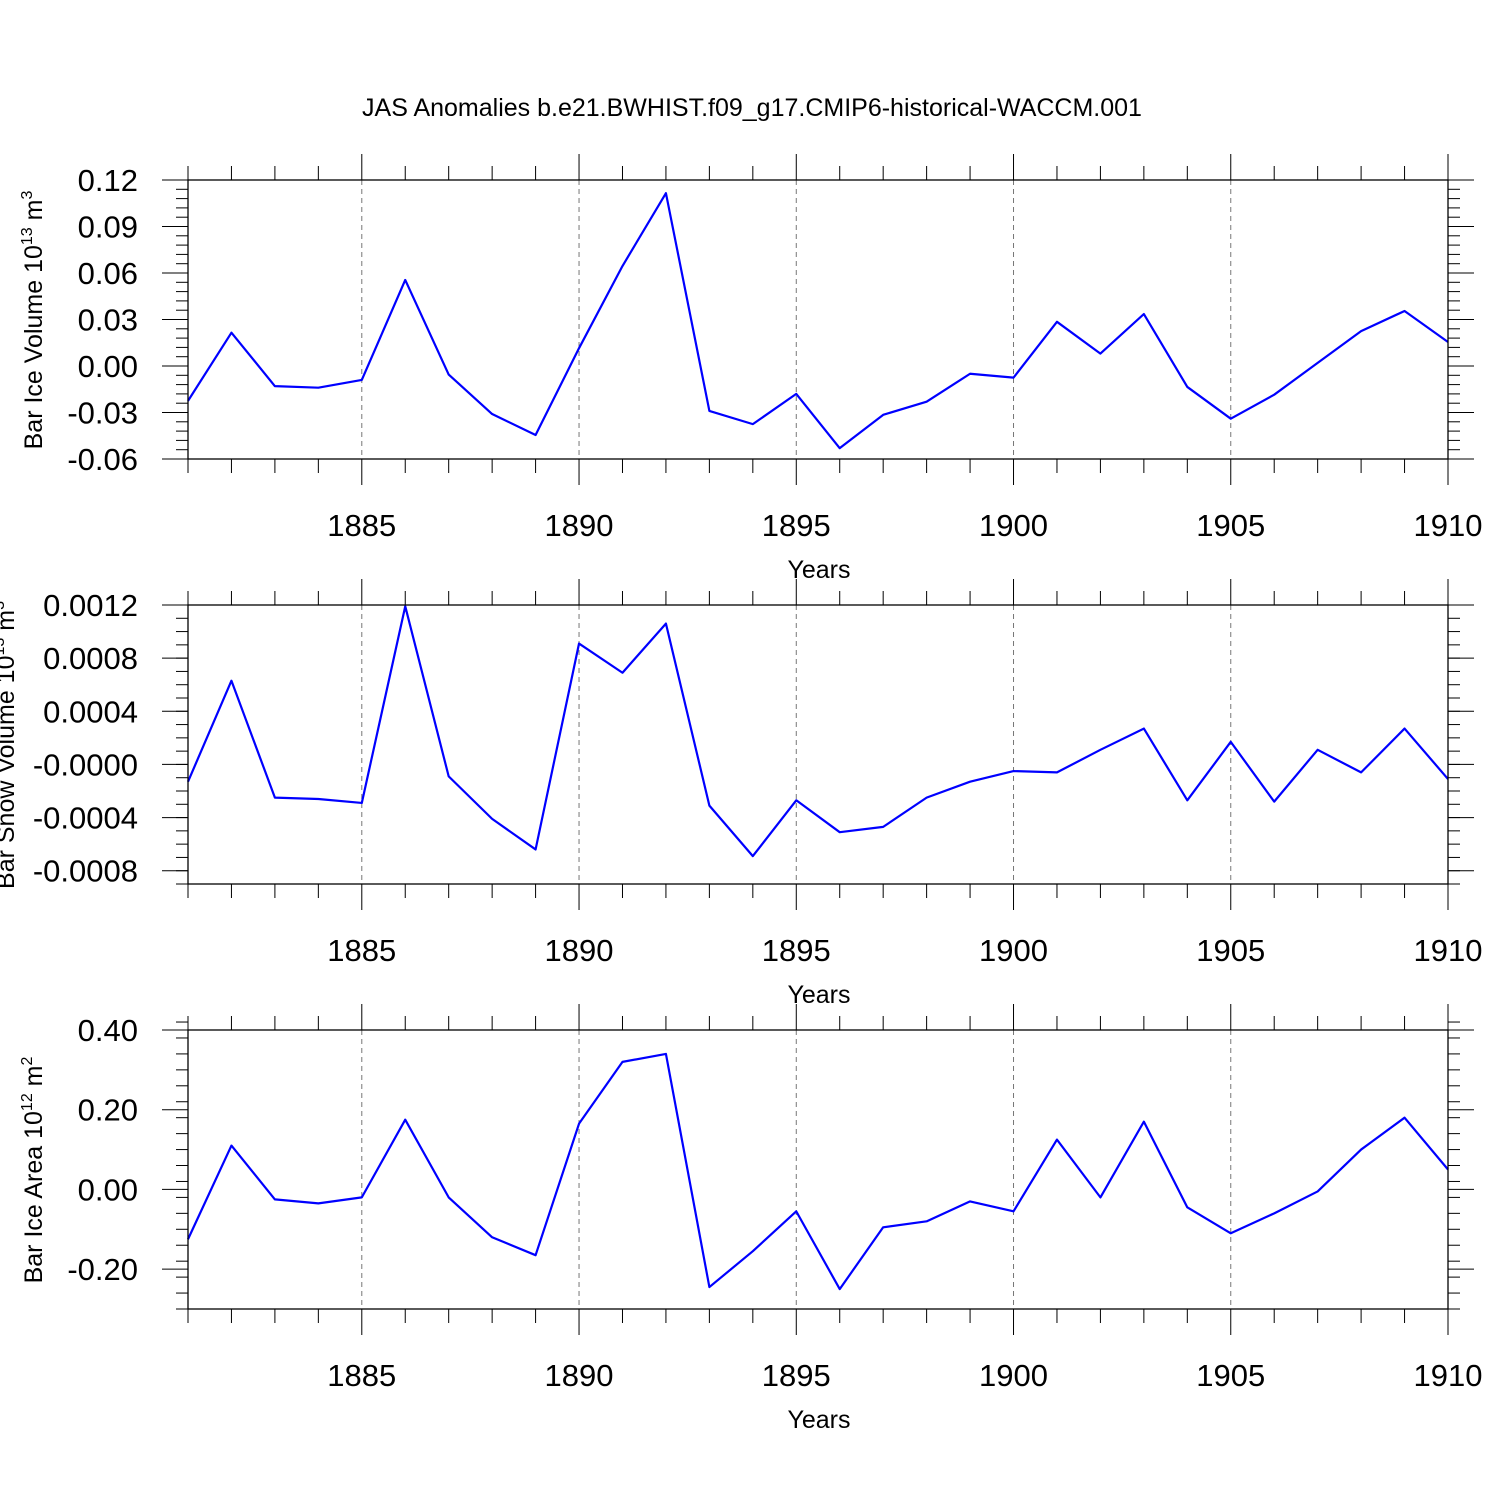 This screenshot has width=1500, height=1500. Describe the element at coordinates (108, 227) in the screenshot. I see `y-tick-label: 0.09` at that location.